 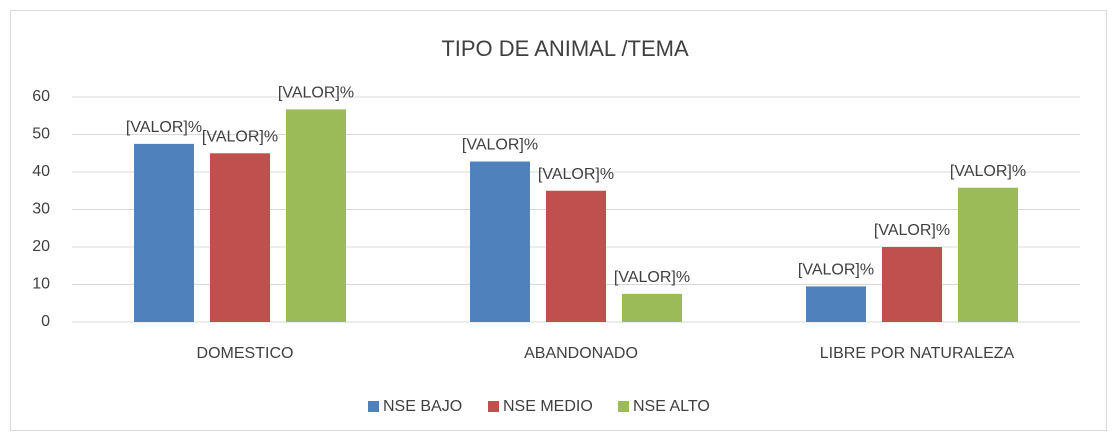 I want to click on y-tick-label: 40, so click(x=41, y=171).